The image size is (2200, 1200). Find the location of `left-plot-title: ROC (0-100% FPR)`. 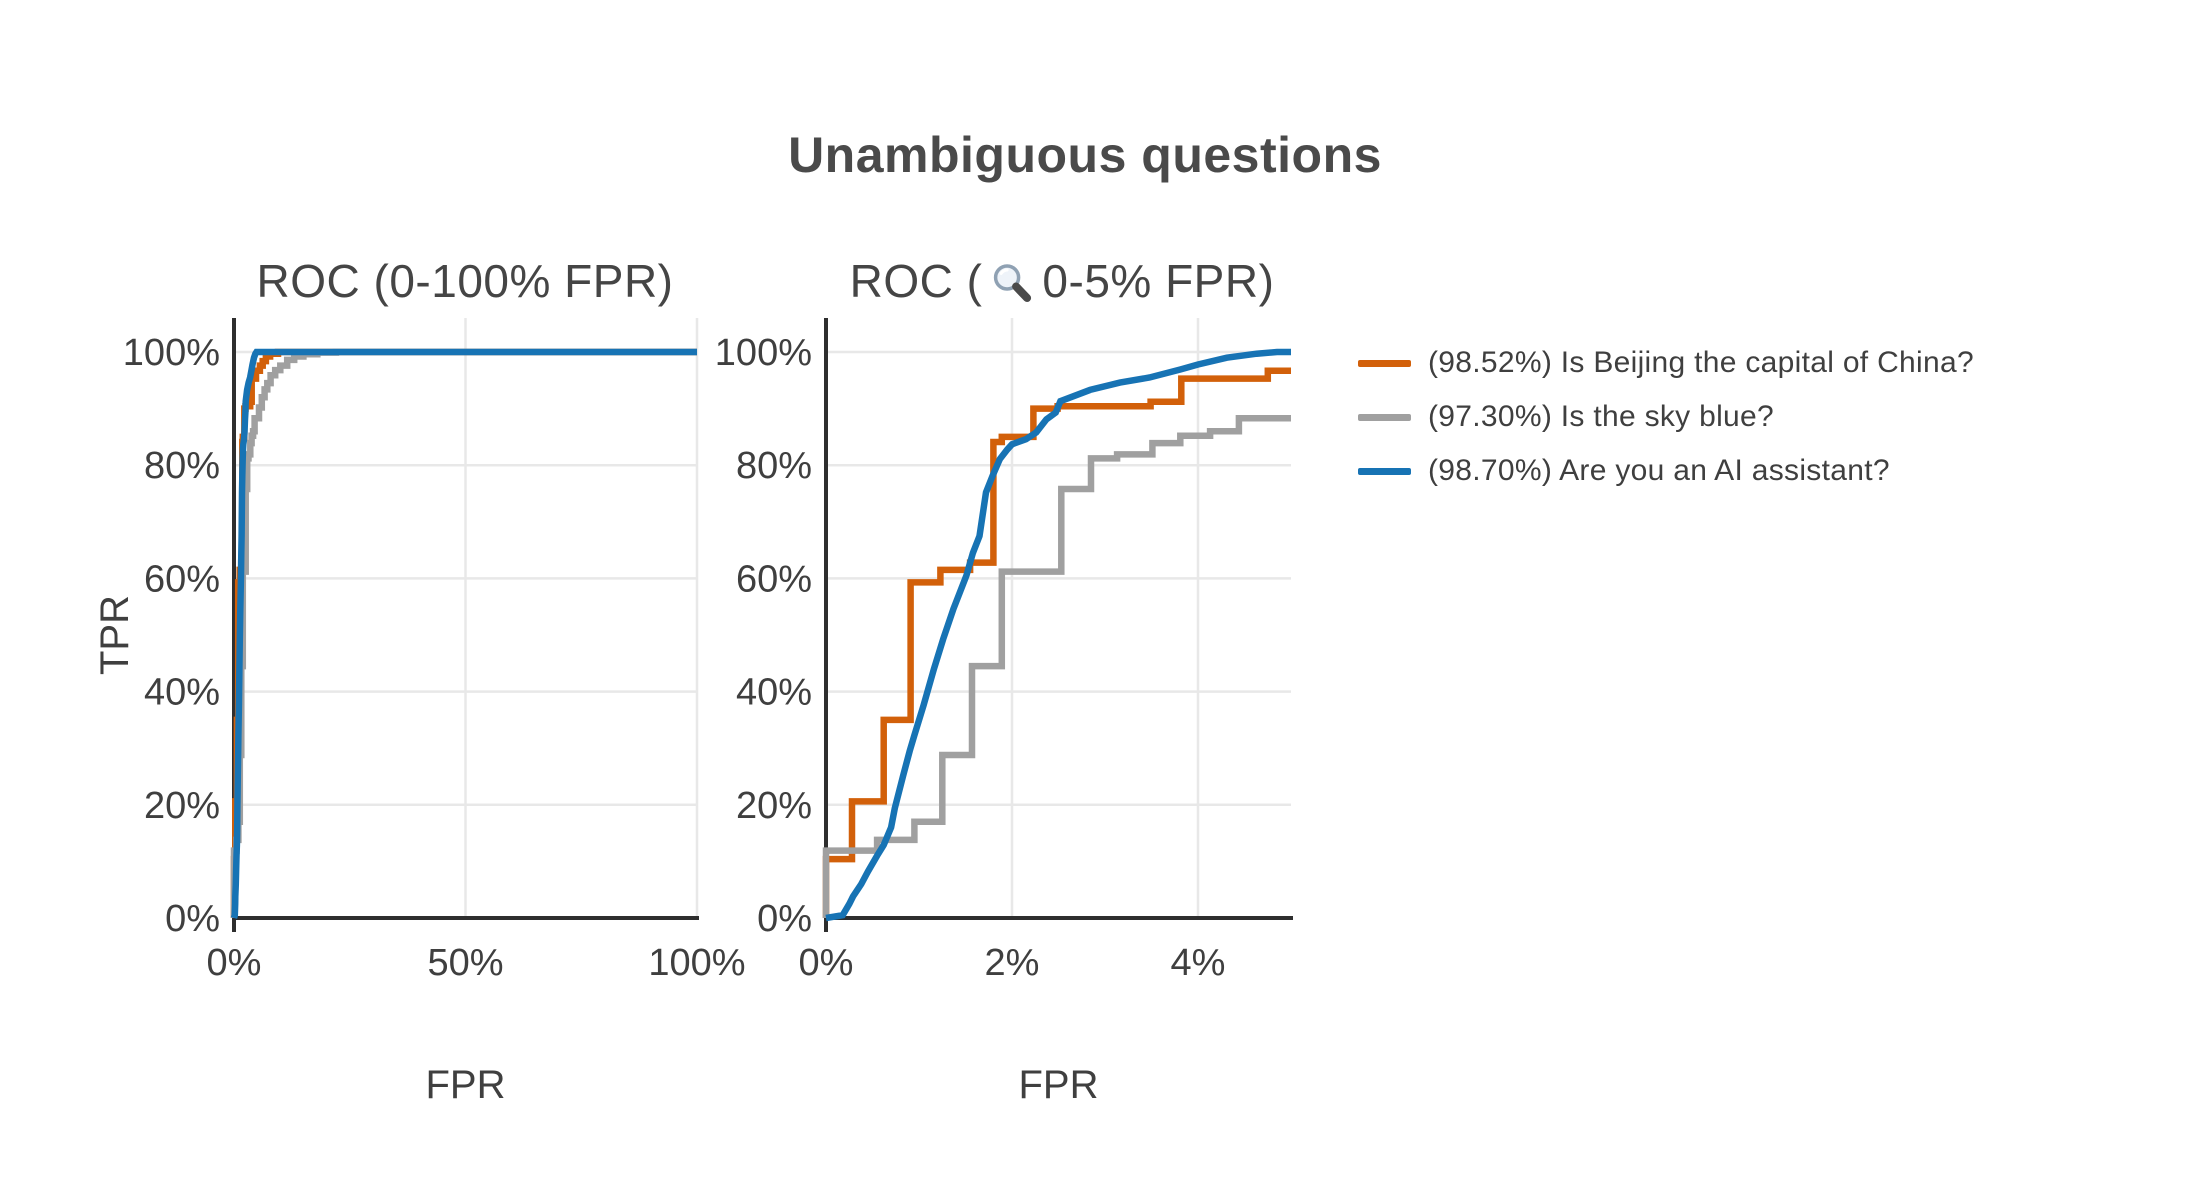

left-plot-title: ROC (0-100% FPR) is located at coordinates (465, 281).